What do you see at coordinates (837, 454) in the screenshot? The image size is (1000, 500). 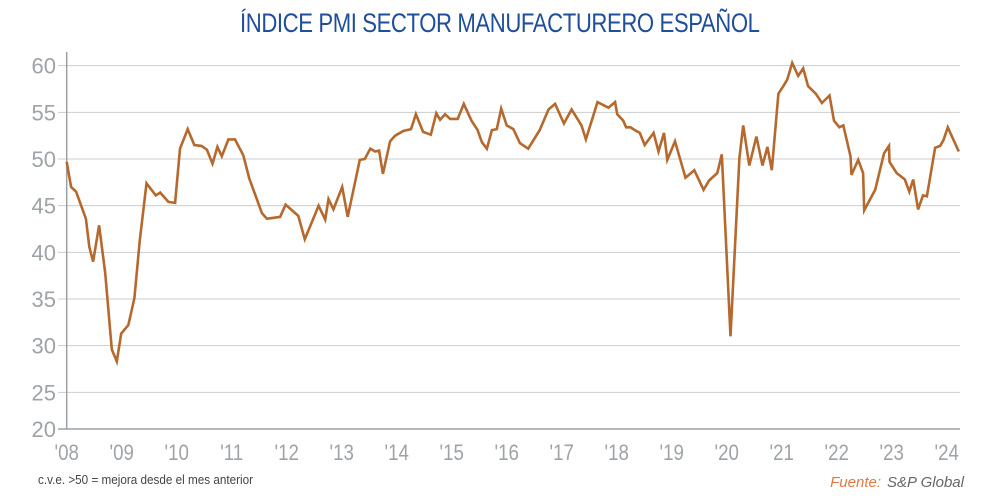 I see `x-tick-label: '22` at bounding box center [837, 454].